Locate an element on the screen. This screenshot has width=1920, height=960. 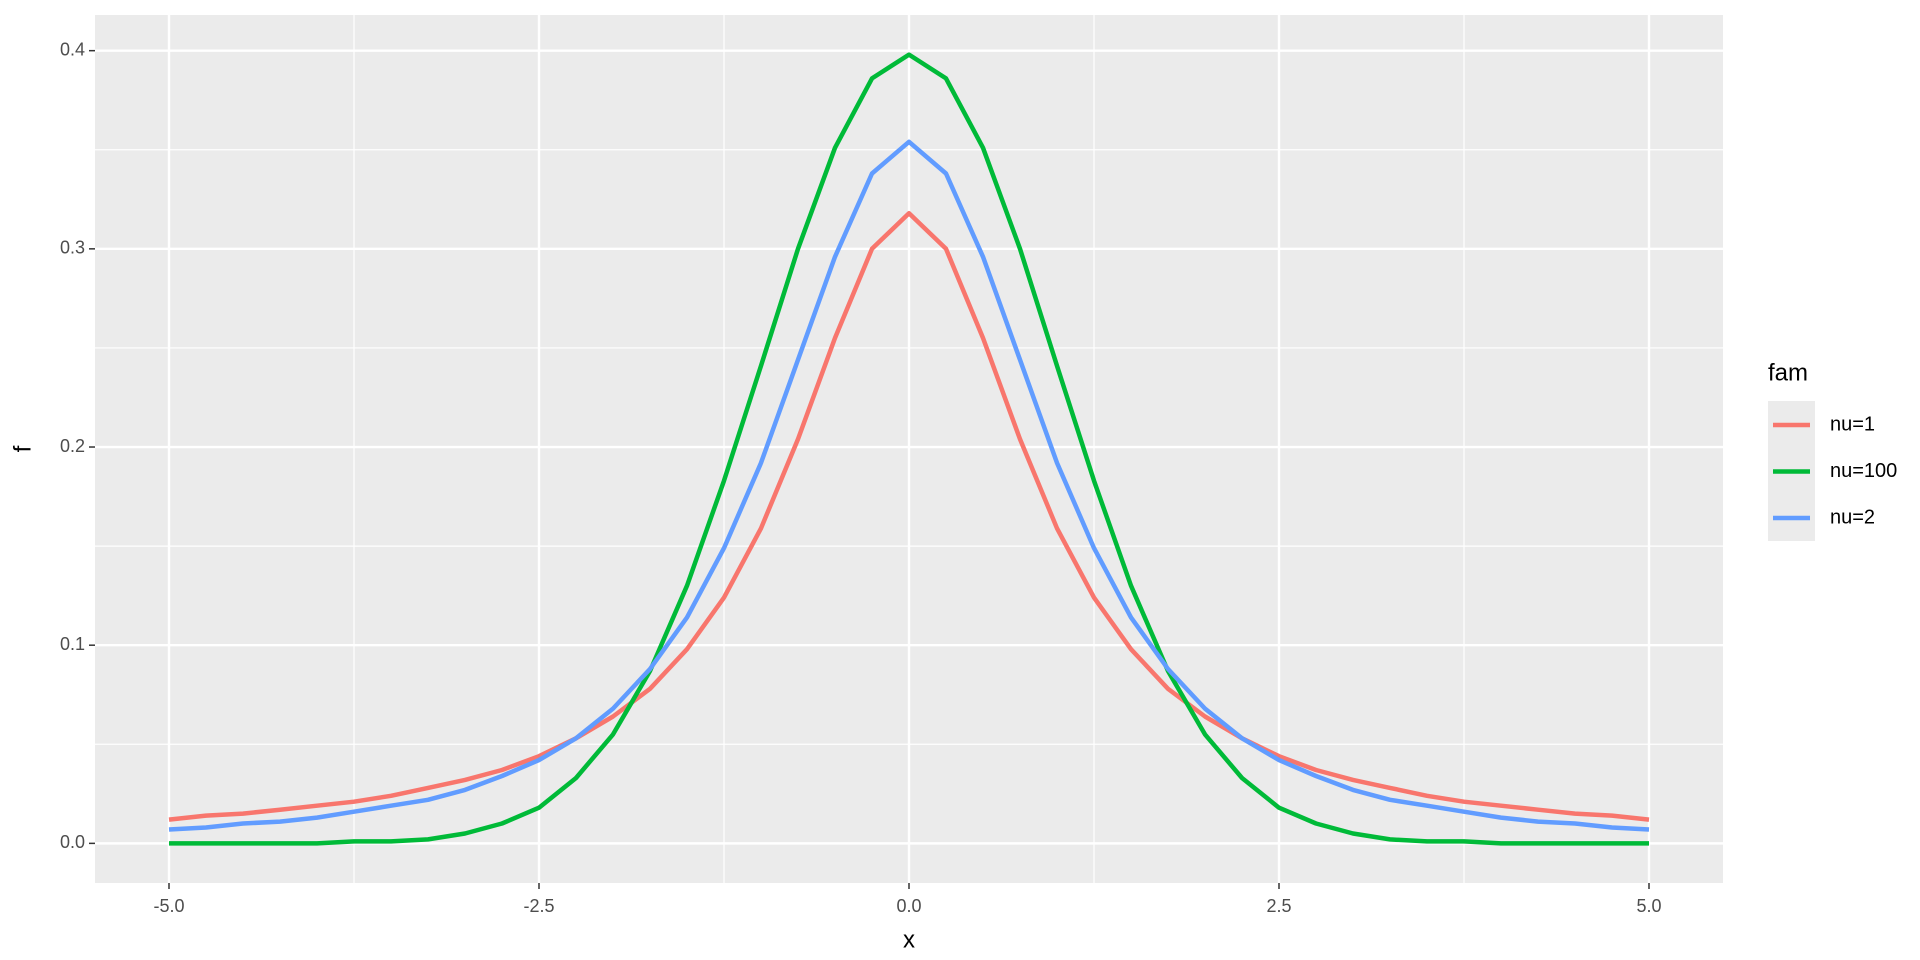
x-tick-label: 2.5 is located at coordinates (1278, 906).